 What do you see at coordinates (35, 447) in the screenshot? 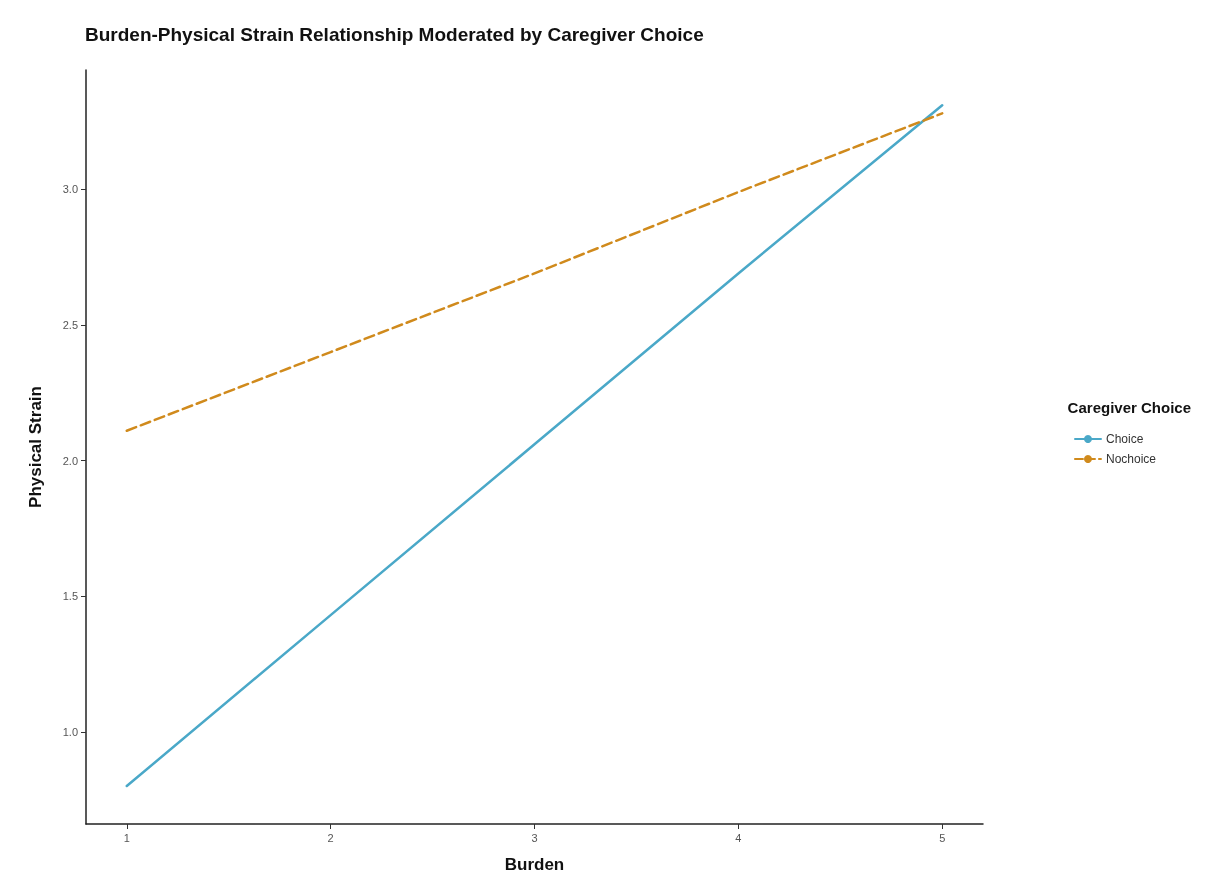
I see `y-axis-title: Physical Strain` at bounding box center [35, 447].